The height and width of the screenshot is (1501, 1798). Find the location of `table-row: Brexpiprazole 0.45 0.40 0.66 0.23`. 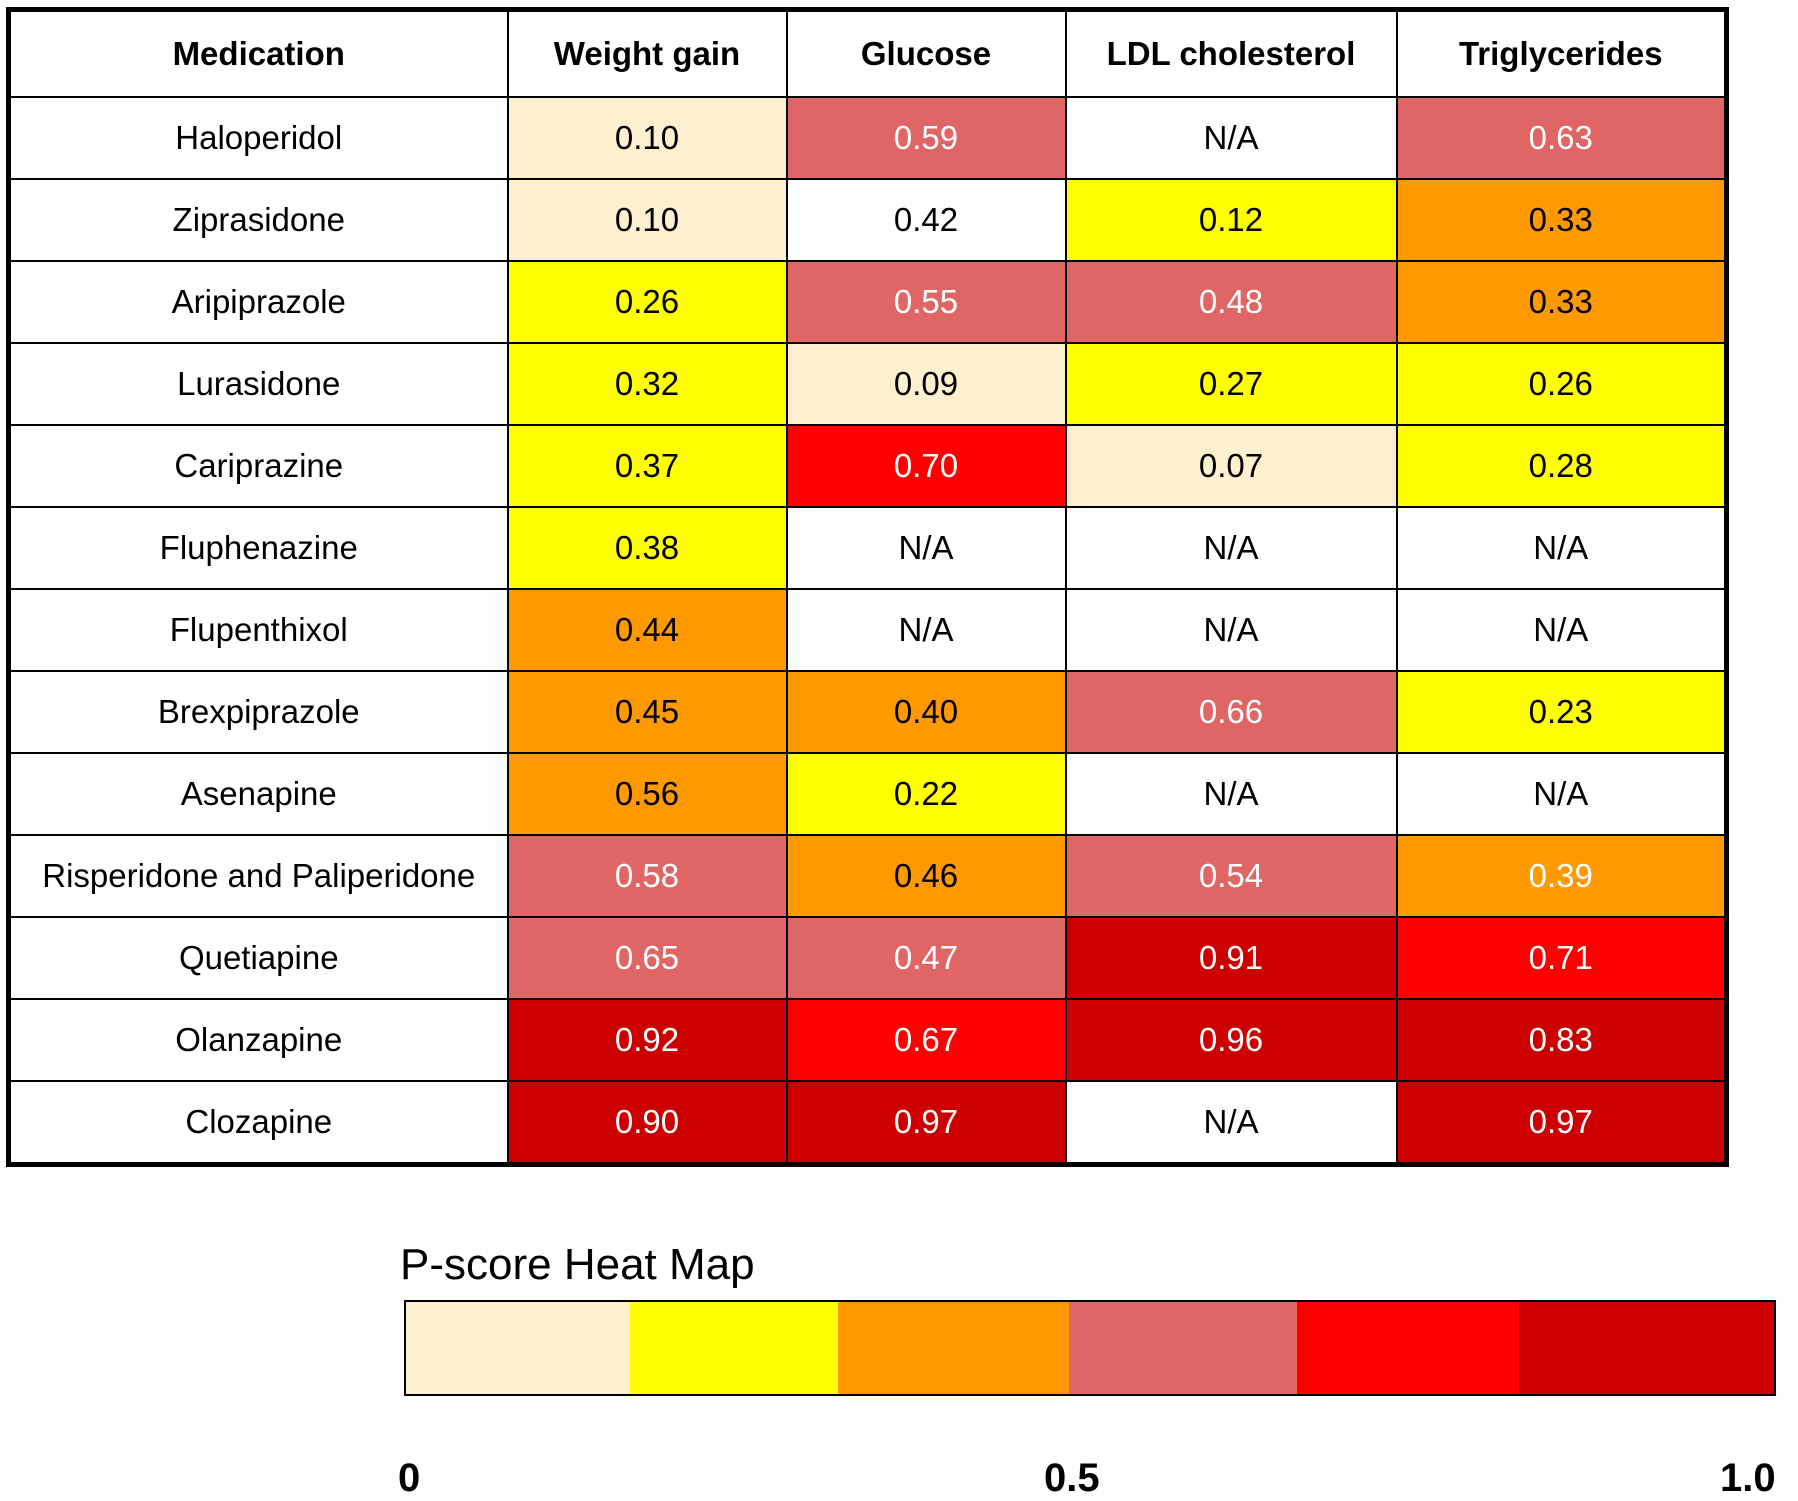

table-row: Brexpiprazole 0.45 0.40 0.66 0.23 is located at coordinates (867, 712).